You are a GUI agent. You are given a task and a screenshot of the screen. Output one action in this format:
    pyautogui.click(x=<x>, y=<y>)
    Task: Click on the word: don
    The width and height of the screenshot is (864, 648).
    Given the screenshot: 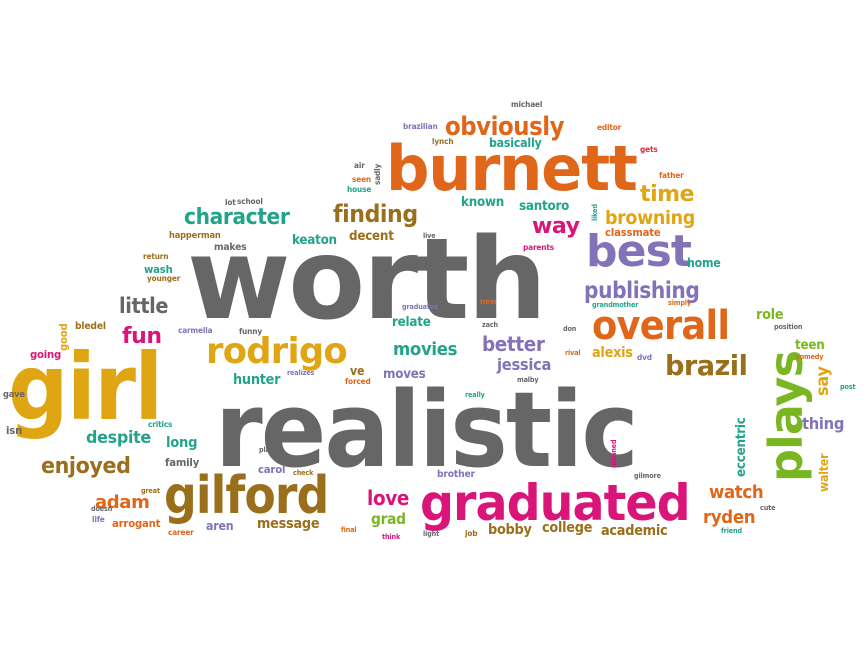 What is the action you would take?
    pyautogui.click(x=570, y=329)
    